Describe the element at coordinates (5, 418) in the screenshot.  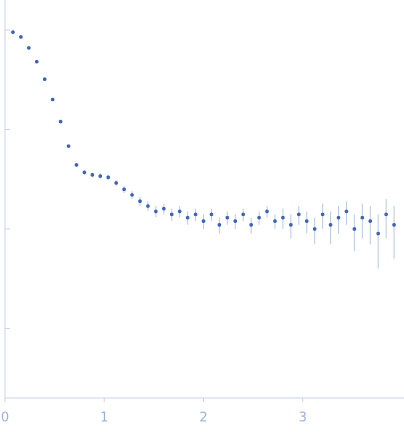
I see `x-tick-label: 0` at that location.